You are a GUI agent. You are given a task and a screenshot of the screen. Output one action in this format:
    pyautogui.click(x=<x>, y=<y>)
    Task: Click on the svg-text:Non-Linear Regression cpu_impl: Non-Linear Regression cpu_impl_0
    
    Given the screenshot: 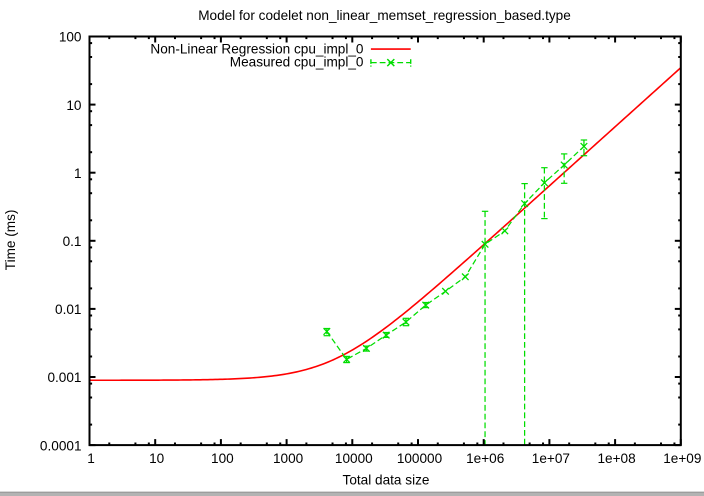 What is the action you would take?
    pyautogui.click(x=257, y=48)
    